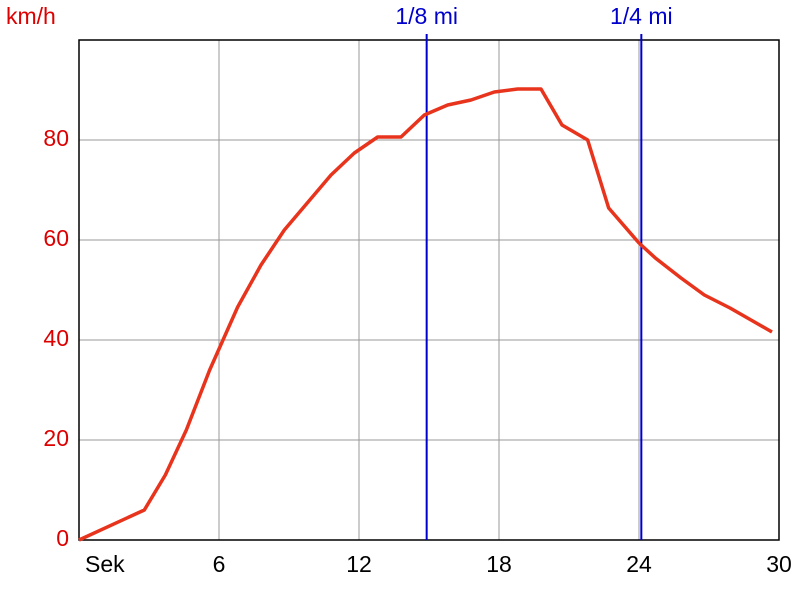 The image size is (800, 600). Describe the element at coordinates (56, 138) in the screenshot. I see `y-tick-label: 80` at that location.